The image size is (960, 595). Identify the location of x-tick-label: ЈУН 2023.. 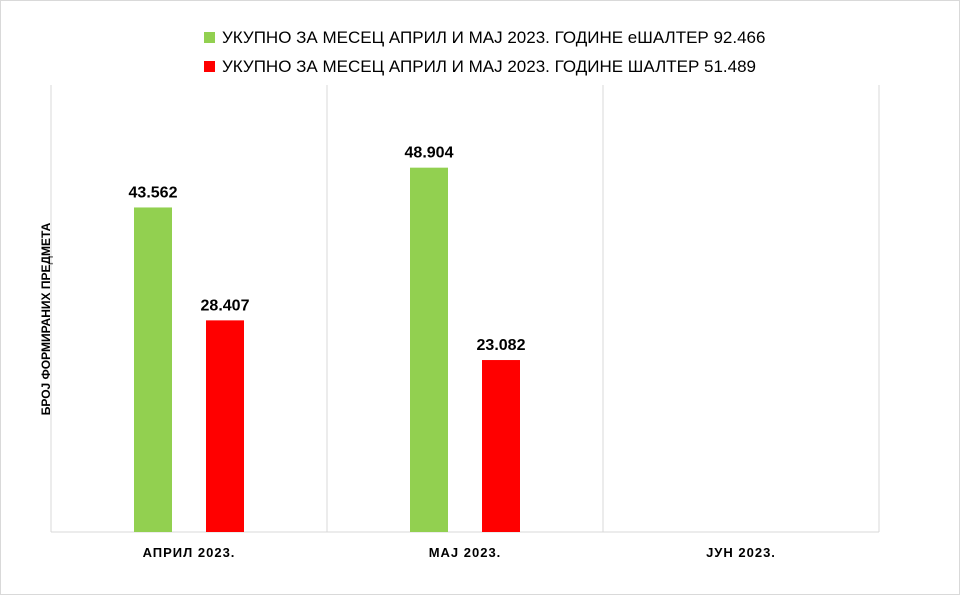
(741, 552).